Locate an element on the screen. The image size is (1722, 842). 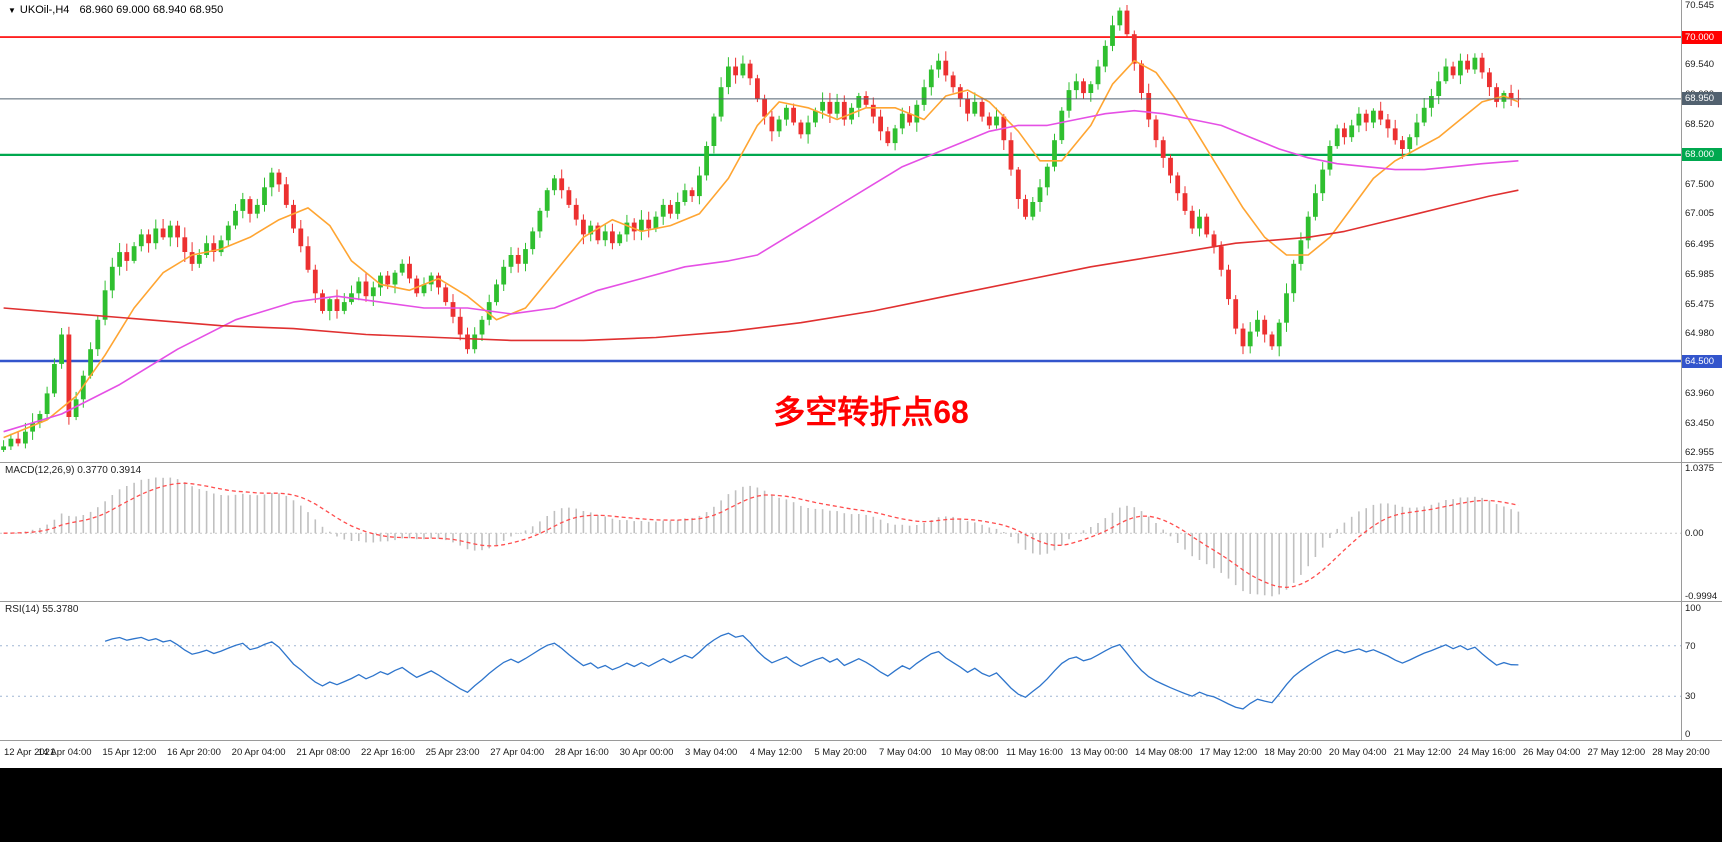
price-axis-label: 62.955 is located at coordinates (1700, 452).